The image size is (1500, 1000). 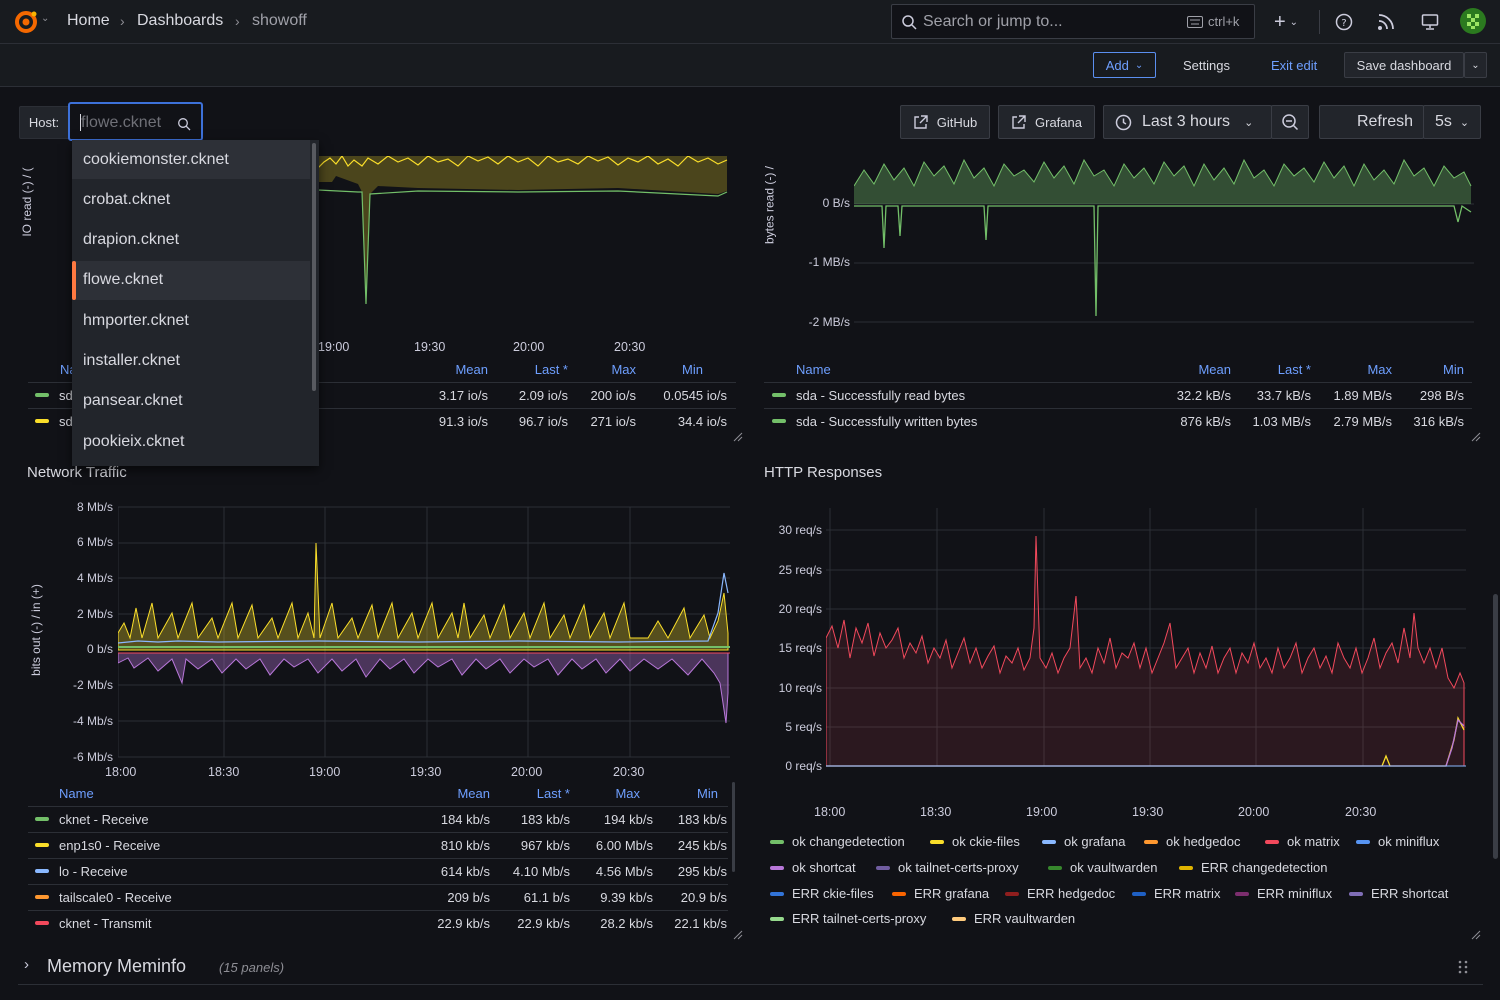 I want to click on network-legend-row-name: cknet - Transmit, so click(x=105, y=923).